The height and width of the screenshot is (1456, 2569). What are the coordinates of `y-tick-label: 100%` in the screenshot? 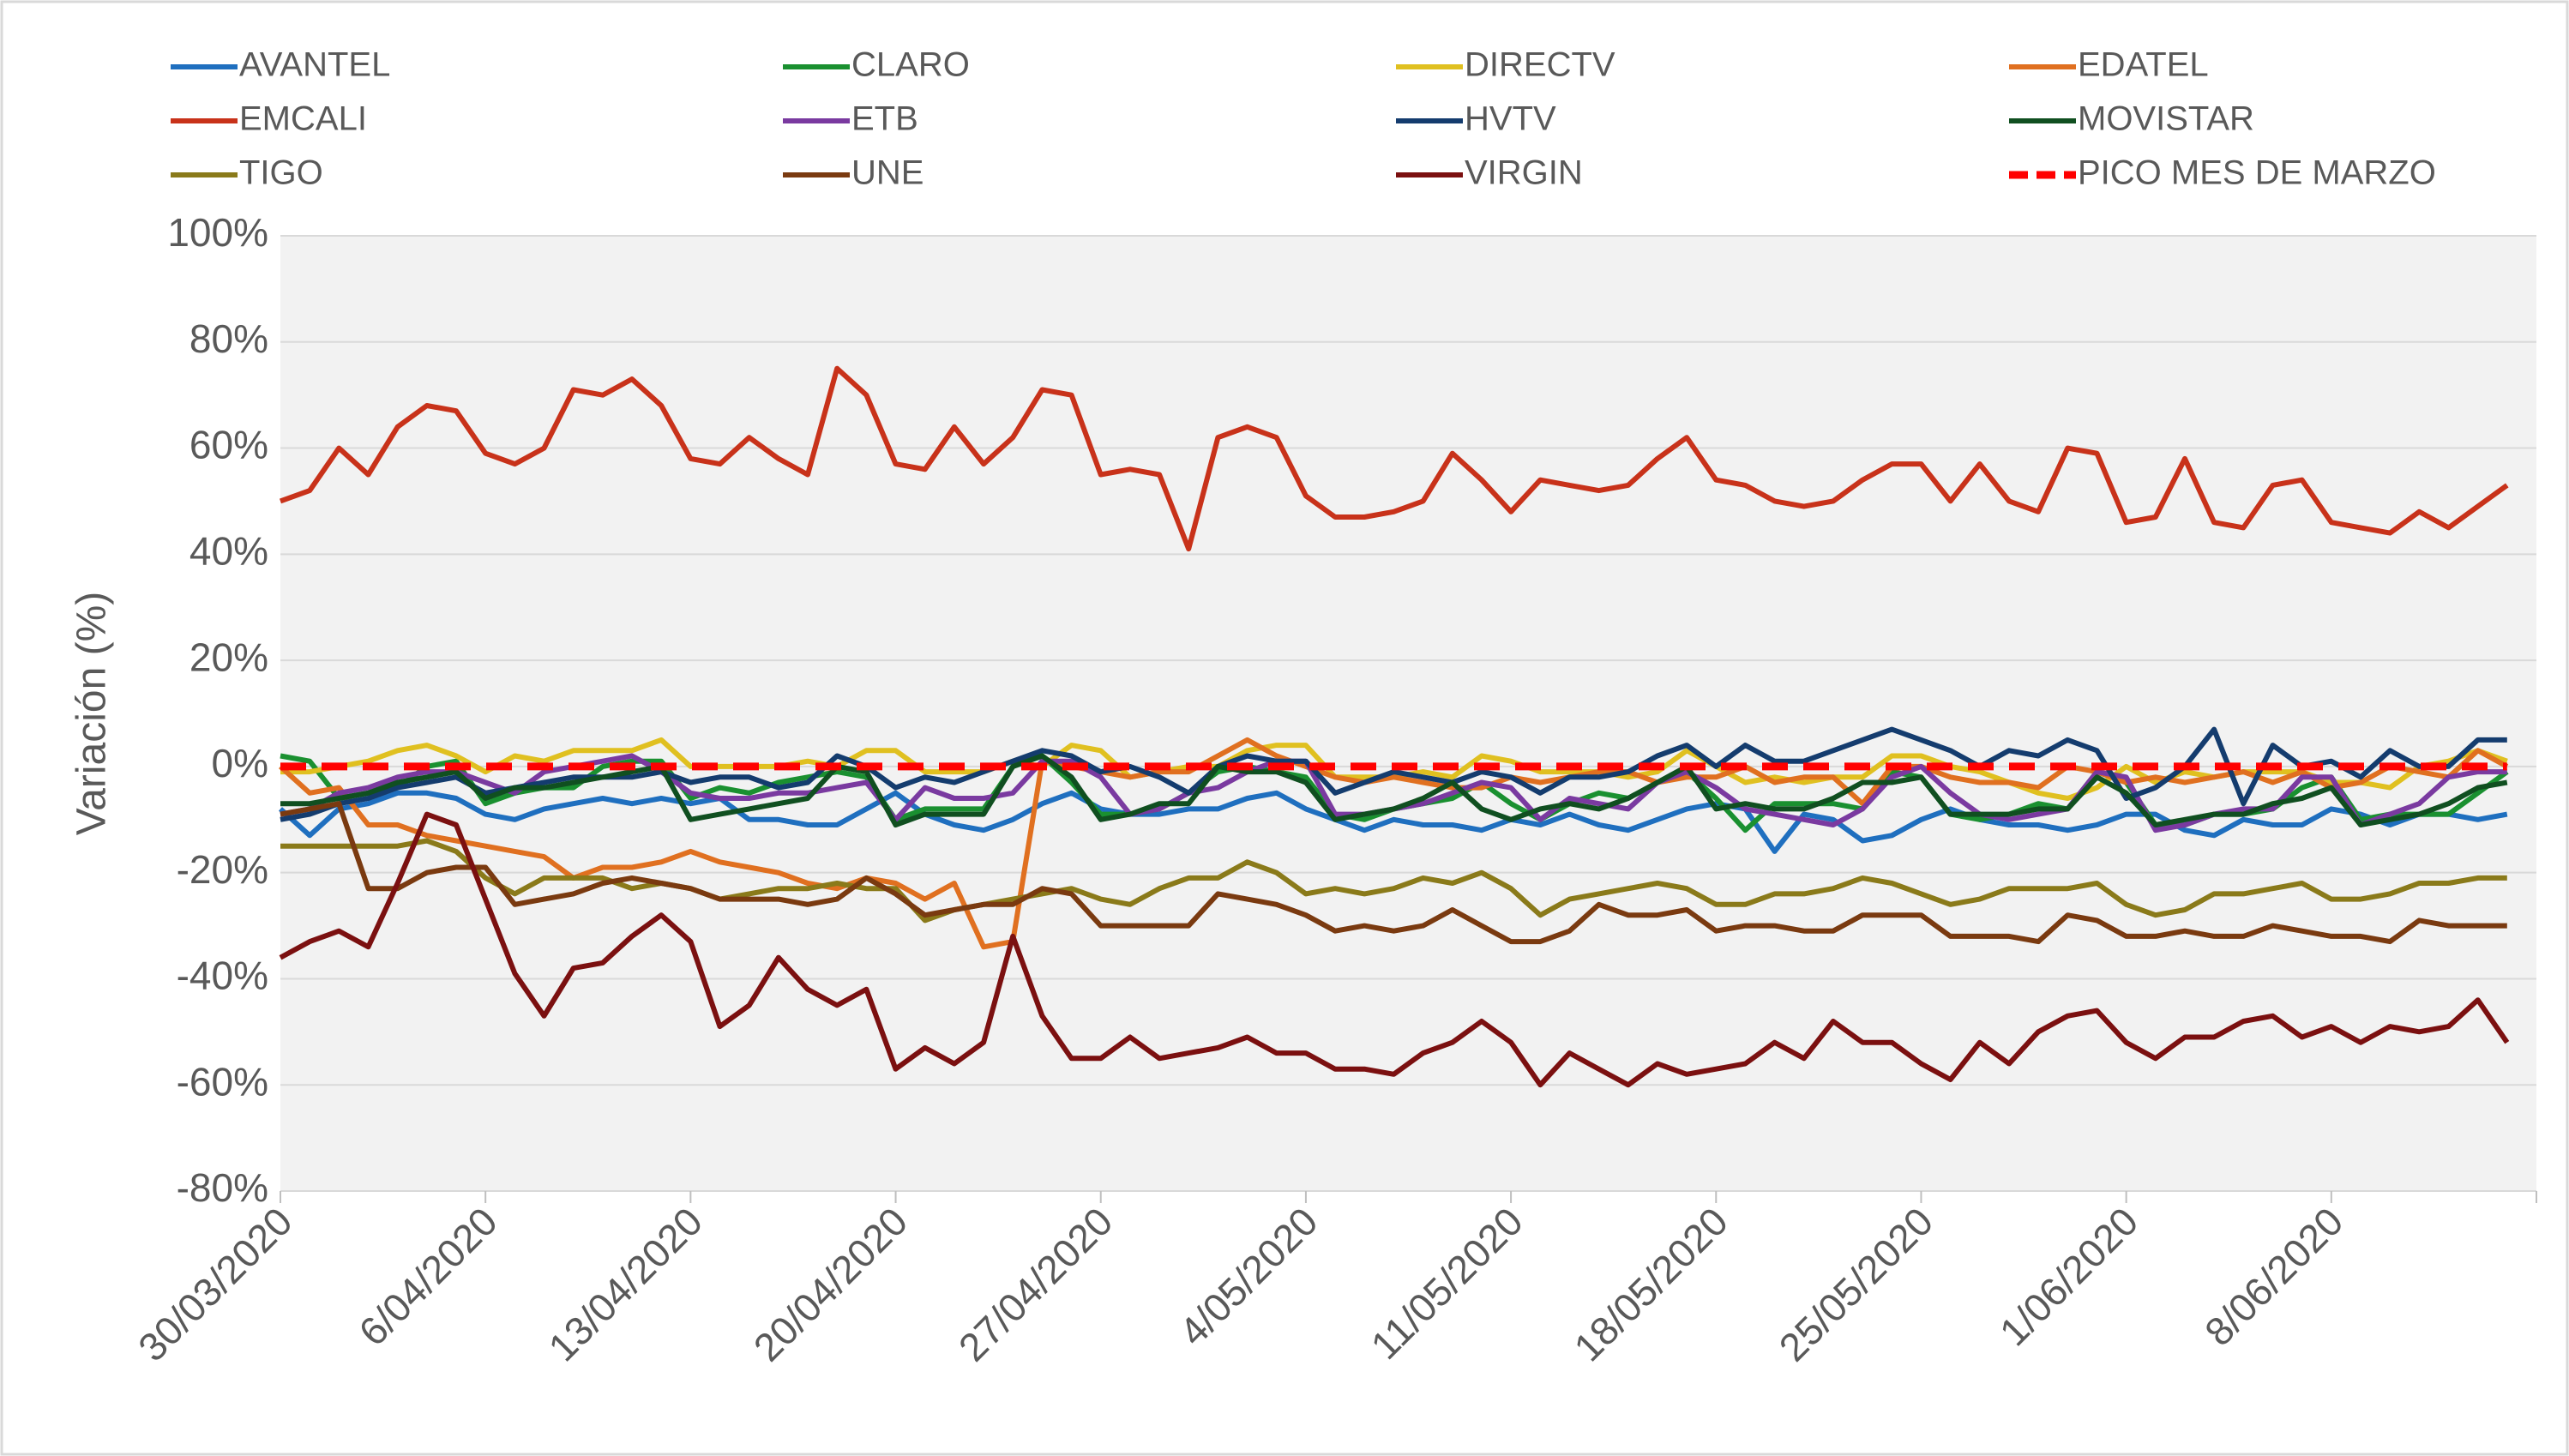 It's located at (217, 232).